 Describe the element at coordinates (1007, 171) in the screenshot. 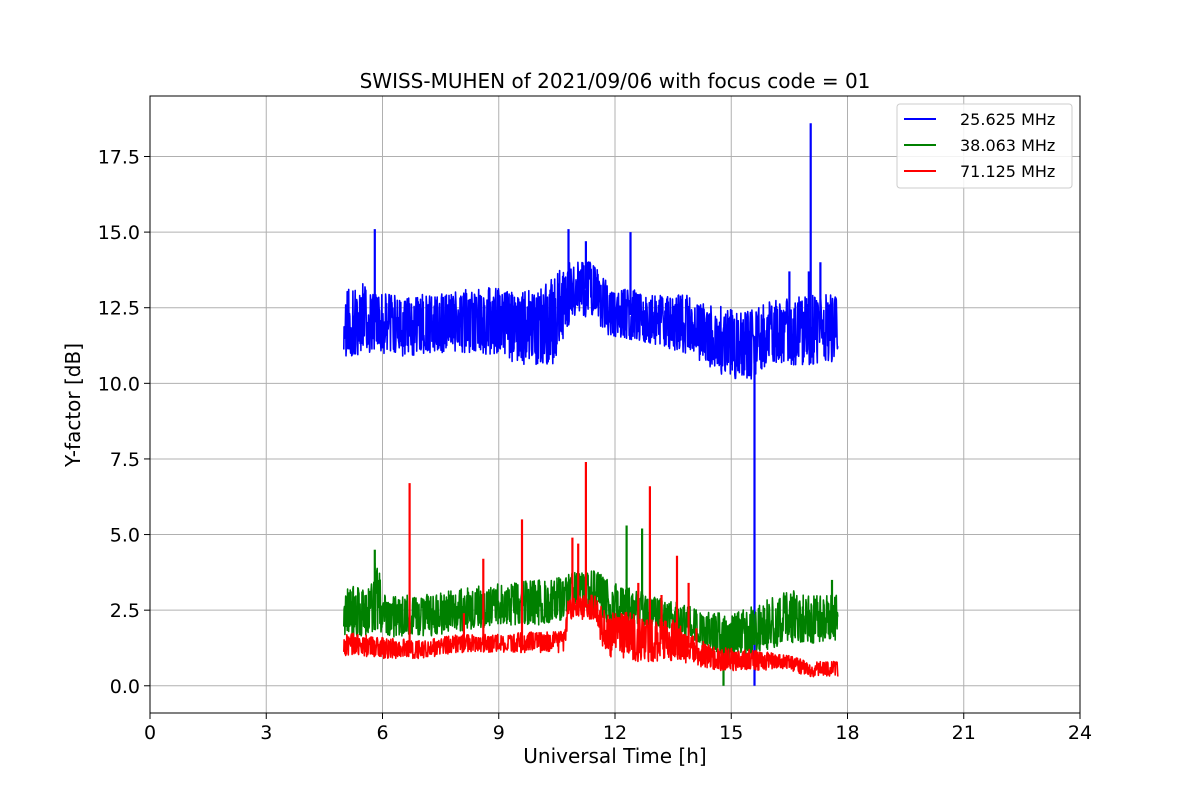

I see `legend-label: 71.125 MHz` at that location.